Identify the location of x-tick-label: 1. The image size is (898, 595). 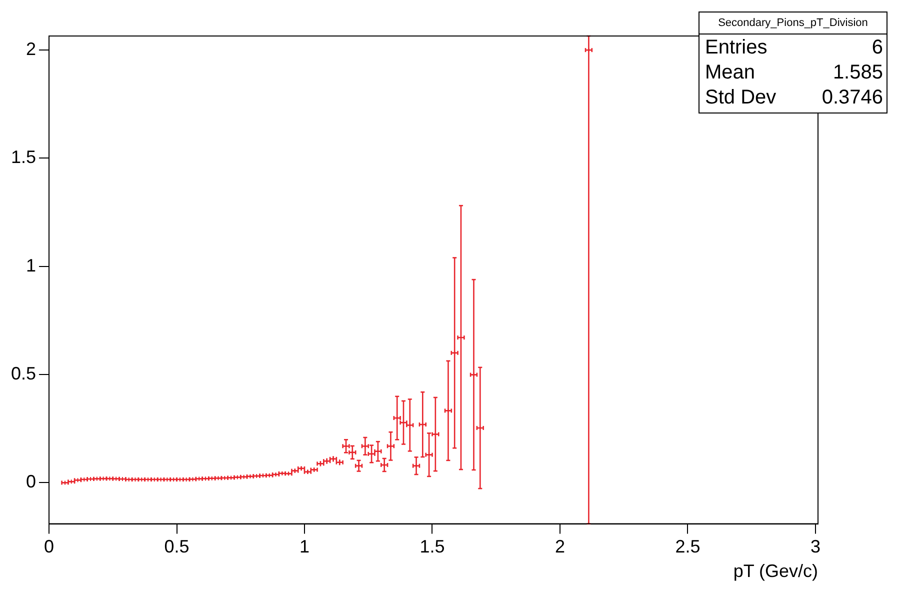
(304, 546).